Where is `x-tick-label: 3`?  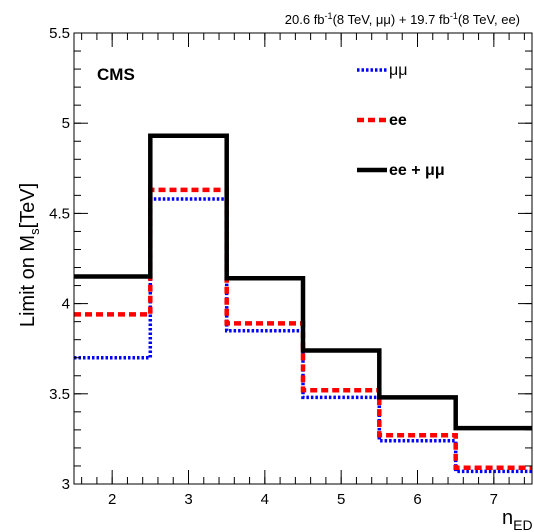 x-tick-label: 3 is located at coordinates (188, 499).